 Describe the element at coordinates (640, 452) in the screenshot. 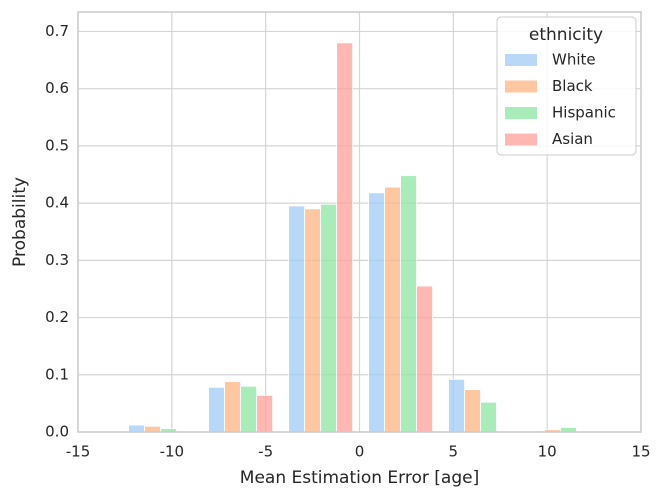

I see `x-tick-label: 15` at that location.